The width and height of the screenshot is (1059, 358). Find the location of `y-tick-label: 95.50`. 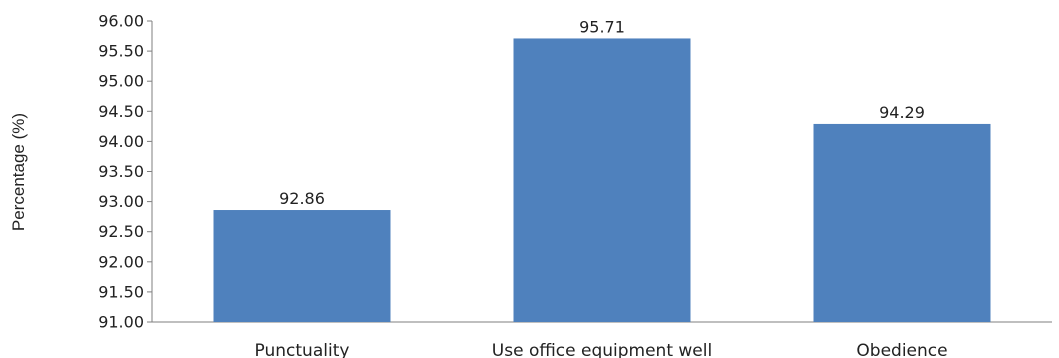

y-tick-label: 95.50 is located at coordinates (121, 51).